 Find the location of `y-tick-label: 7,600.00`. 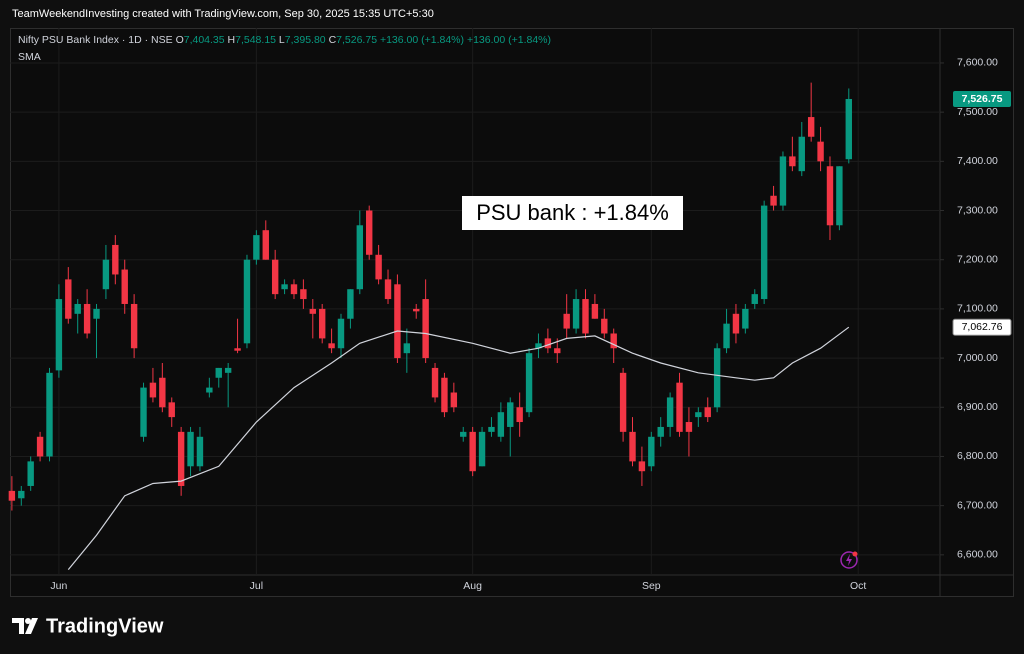

y-tick-label: 7,600.00 is located at coordinates (977, 63).